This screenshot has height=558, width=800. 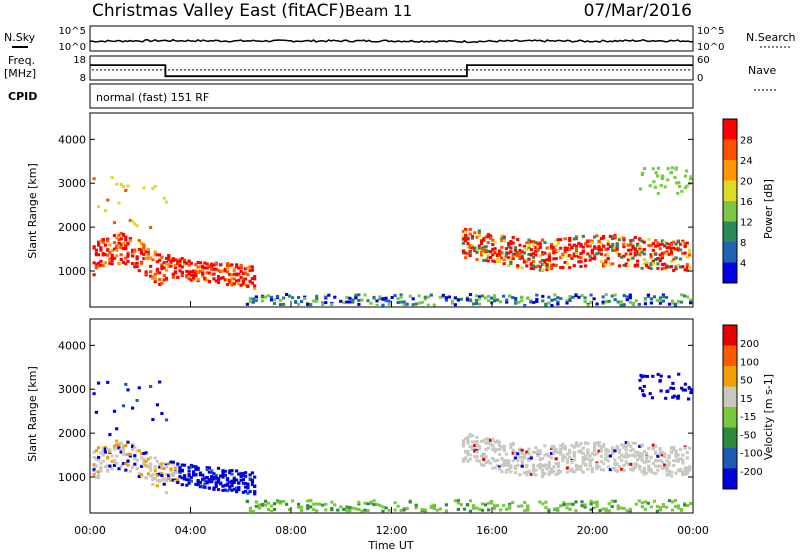 I want to click on power-ylabel: Slant Range [km], so click(x=32, y=211).